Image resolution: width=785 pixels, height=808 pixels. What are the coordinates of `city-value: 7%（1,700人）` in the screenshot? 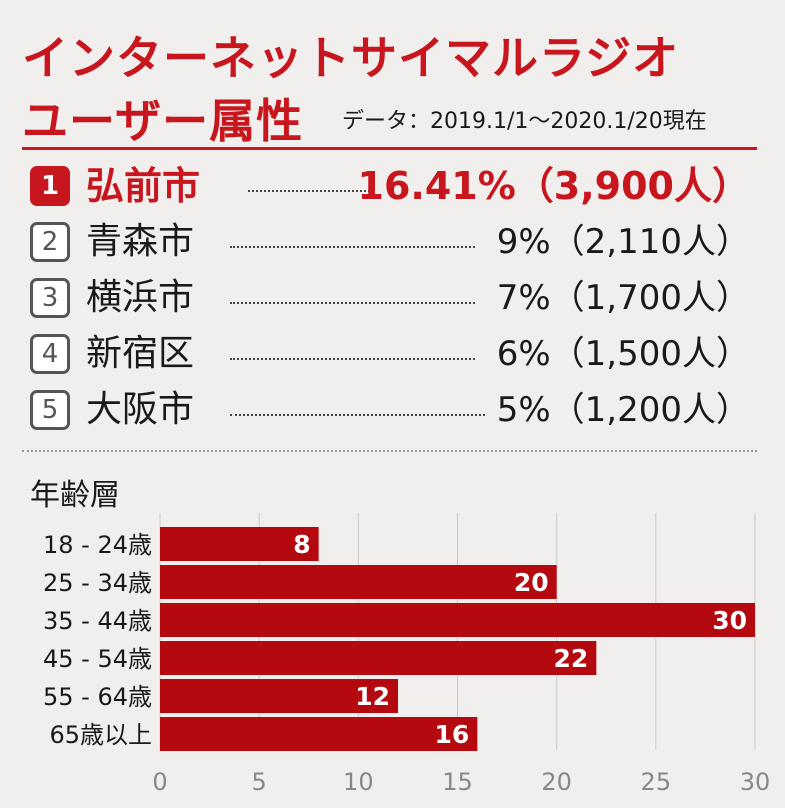 It's located at (623, 298).